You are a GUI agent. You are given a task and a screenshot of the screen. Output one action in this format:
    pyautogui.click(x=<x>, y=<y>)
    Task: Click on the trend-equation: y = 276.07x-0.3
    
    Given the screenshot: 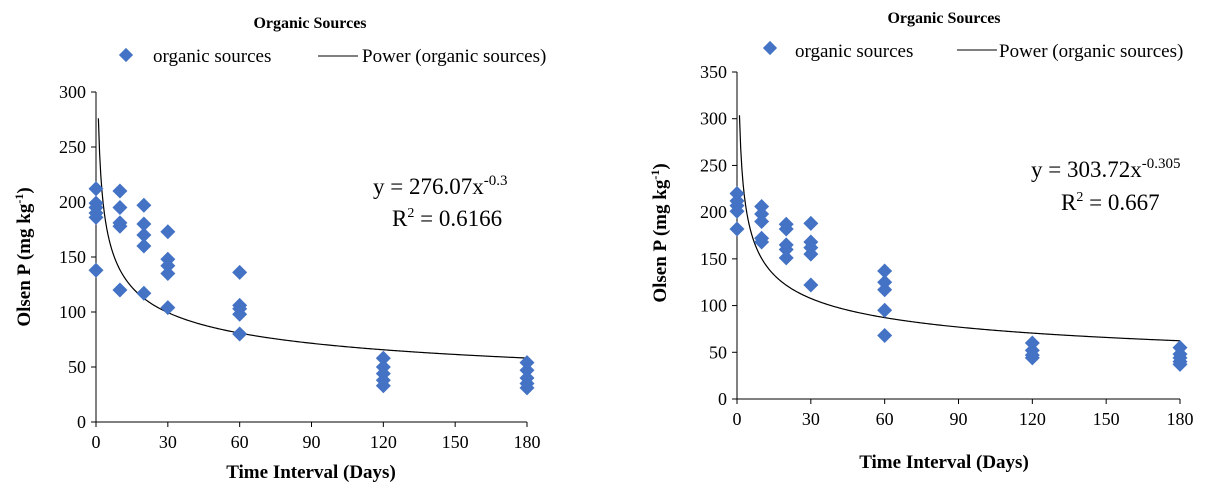 What is the action you would take?
    pyautogui.click(x=440, y=186)
    